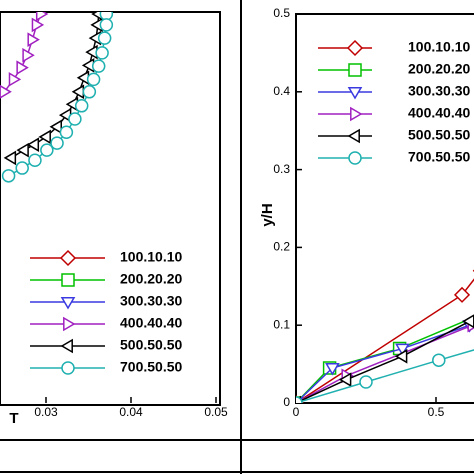 The height and width of the screenshot is (474, 474). What do you see at coordinates (436, 412) in the screenshot?
I see `x-tick-label: 0.5` at bounding box center [436, 412].